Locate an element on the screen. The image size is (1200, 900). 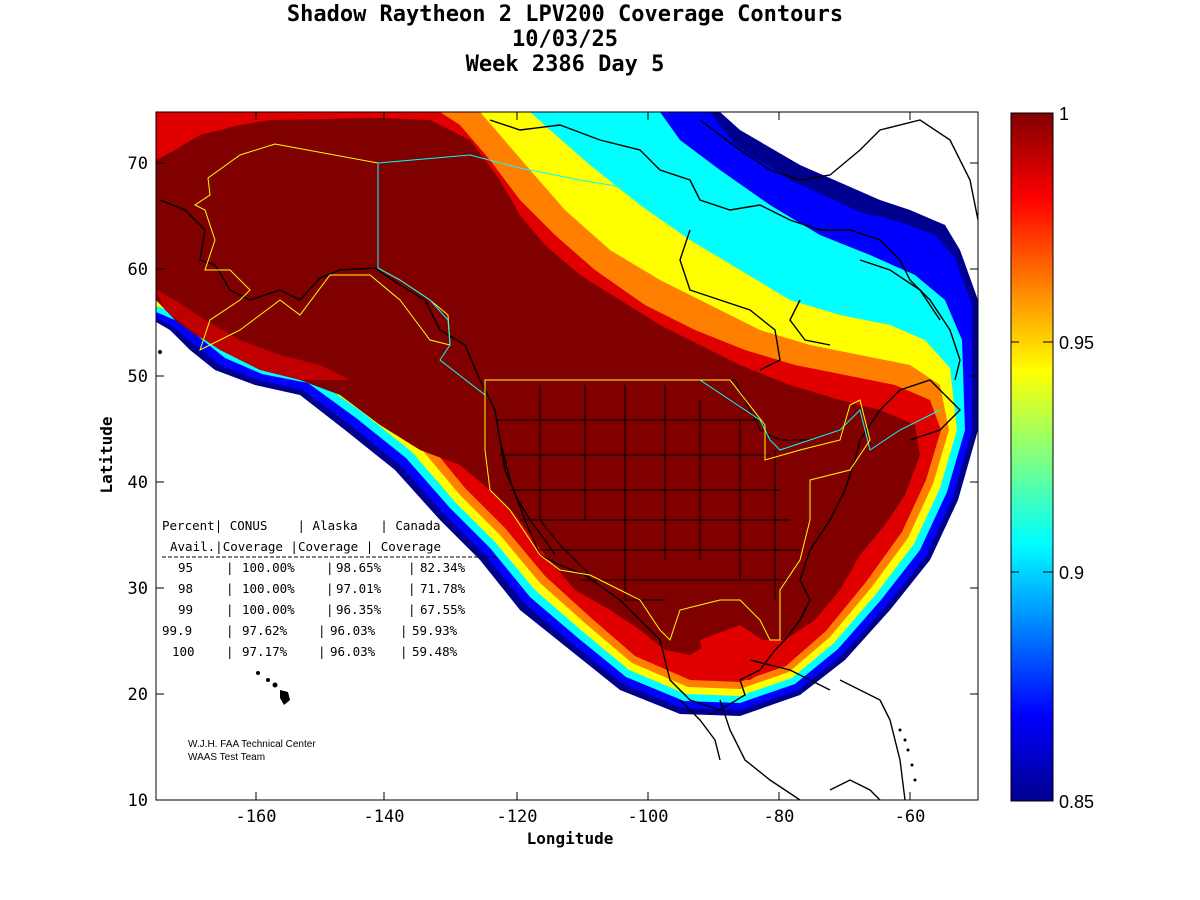
y-tick-labels: 10 20 30 40 50 60 70 is located at coordinates (138, 482).